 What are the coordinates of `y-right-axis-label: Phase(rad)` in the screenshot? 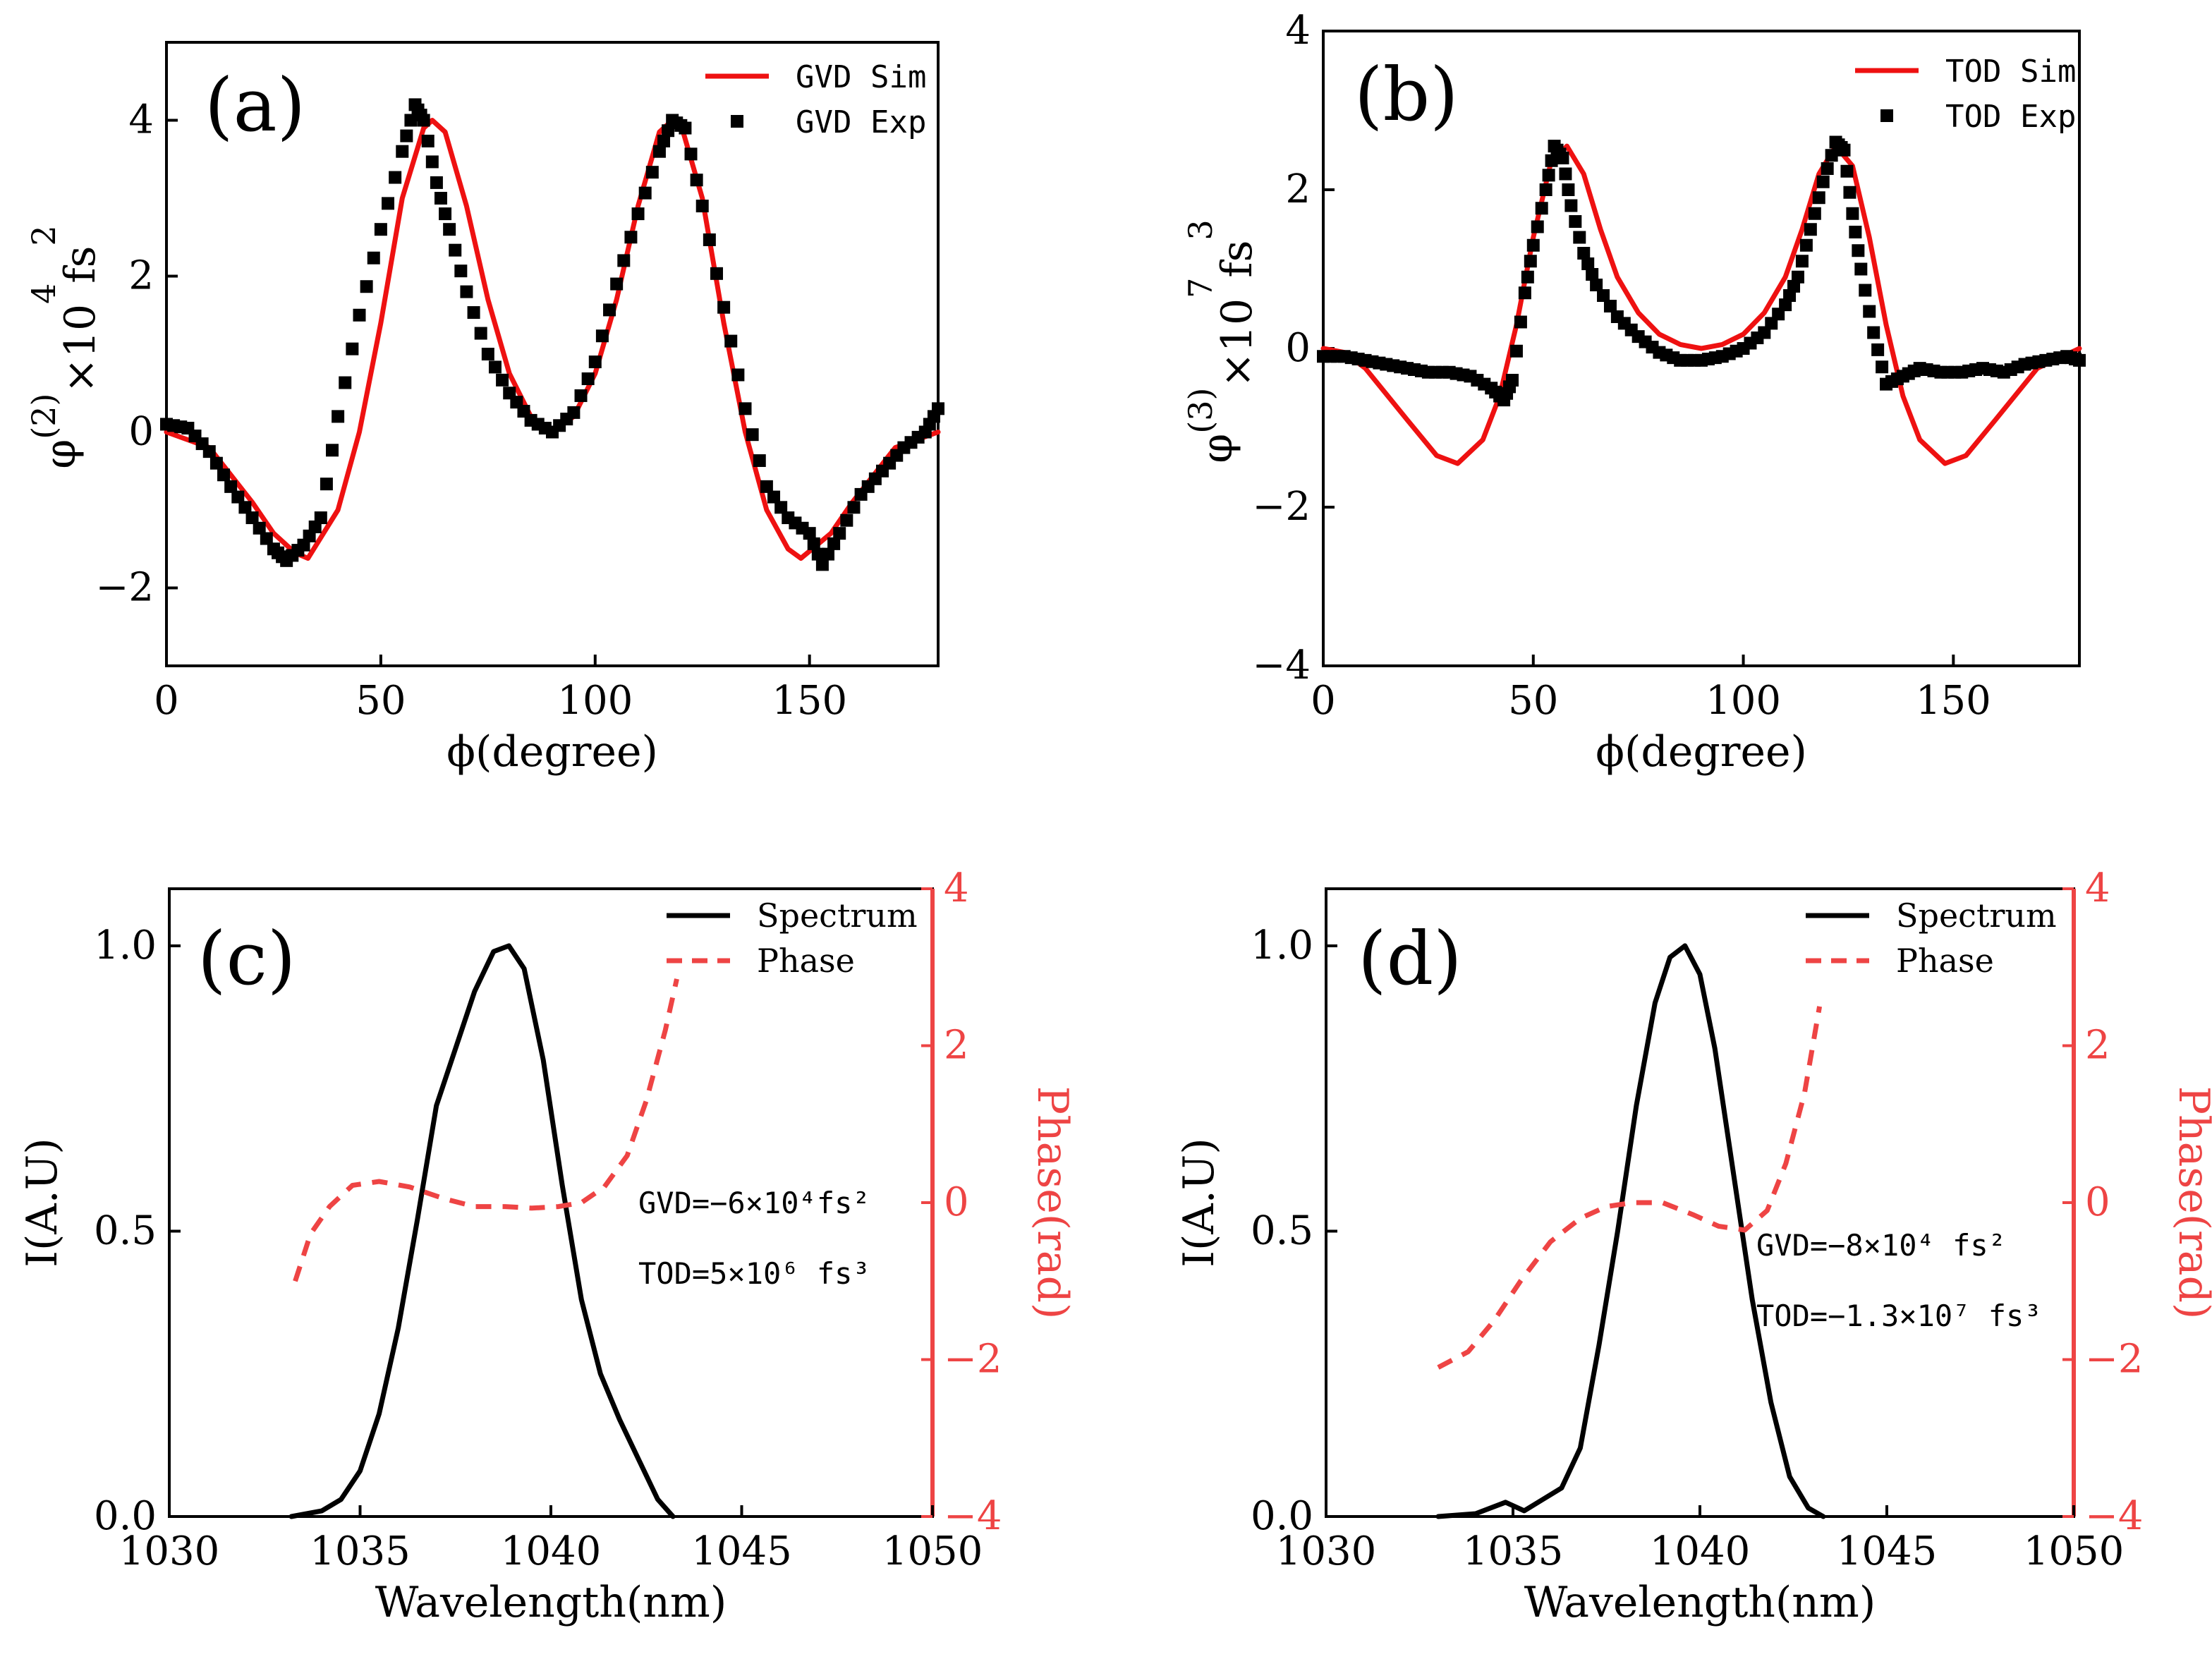 It's located at (1052, 1203).